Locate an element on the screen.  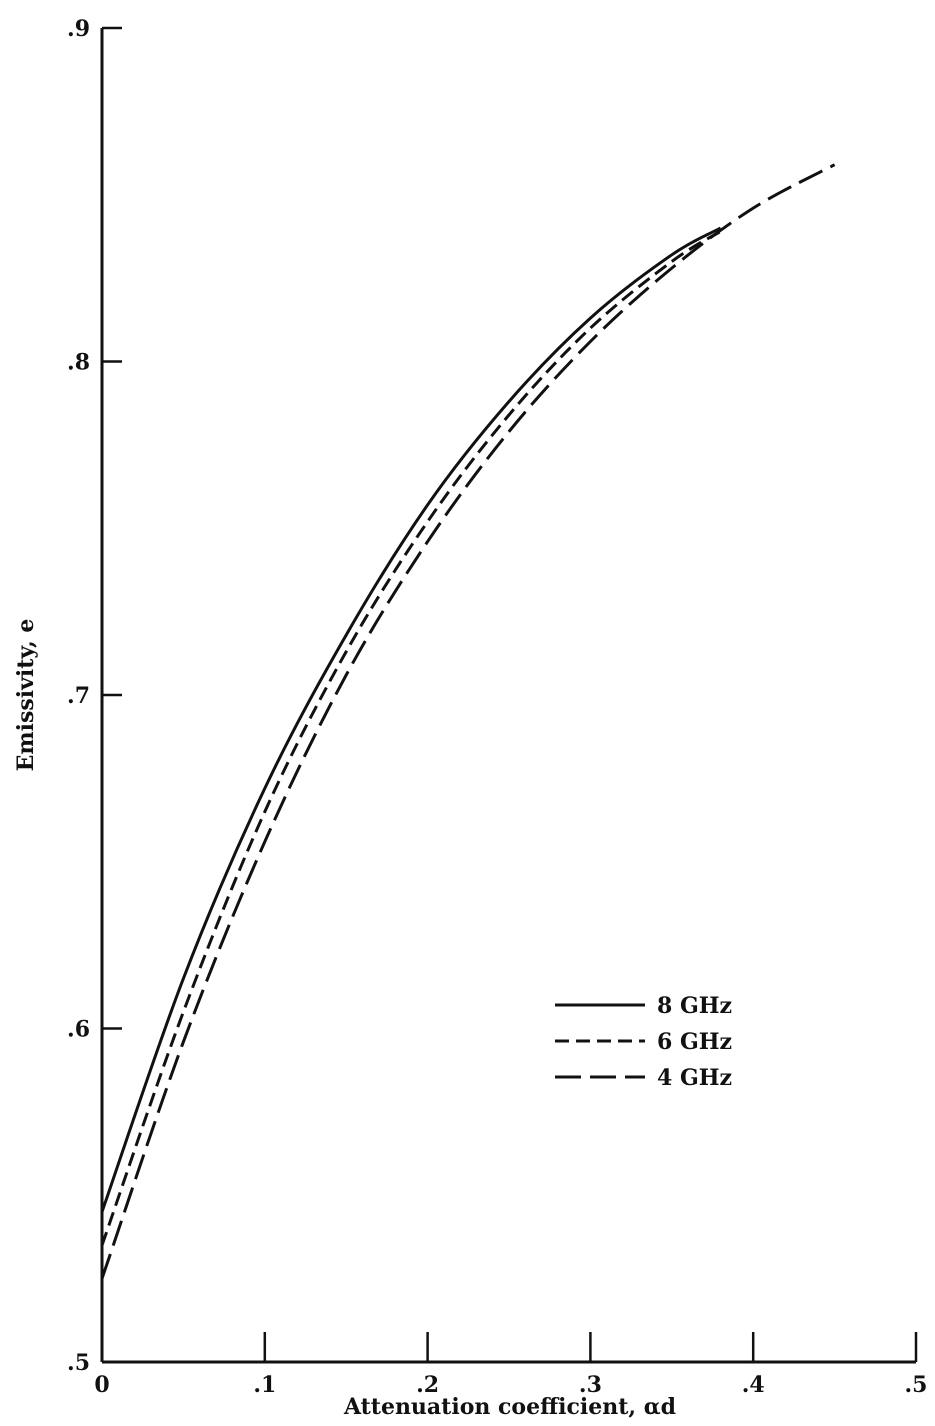
x-tick-label: .5 is located at coordinates (916, 1385).